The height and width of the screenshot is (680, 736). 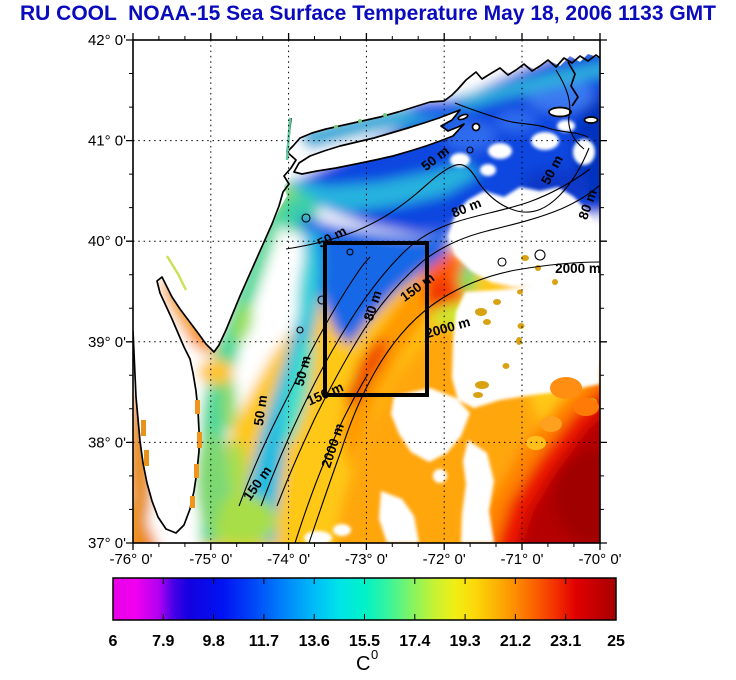 What do you see at coordinates (288, 559) in the screenshot?
I see `lon-tick-label: -74° 0'` at bounding box center [288, 559].